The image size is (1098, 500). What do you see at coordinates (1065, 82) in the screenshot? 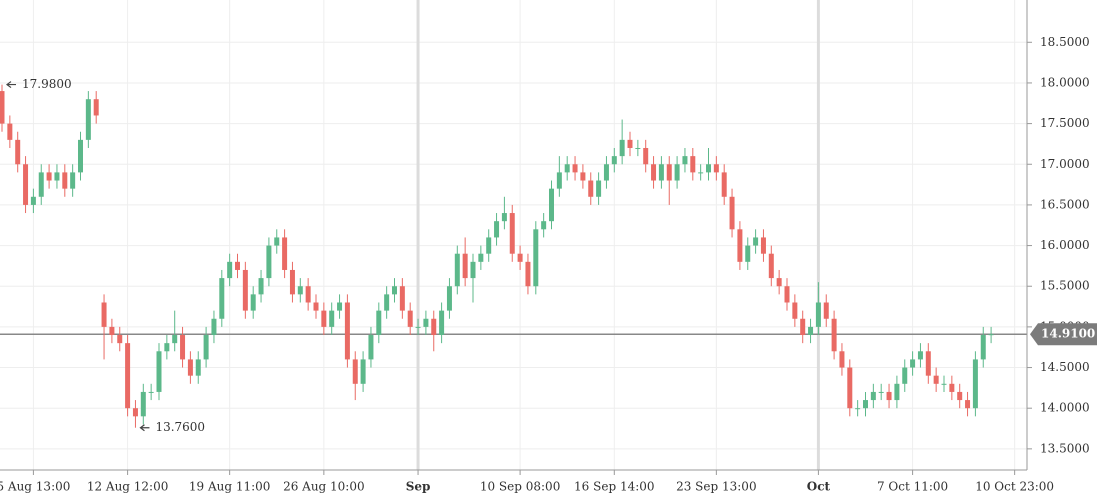
I see `y-tick-label: 18.0000` at bounding box center [1065, 82].